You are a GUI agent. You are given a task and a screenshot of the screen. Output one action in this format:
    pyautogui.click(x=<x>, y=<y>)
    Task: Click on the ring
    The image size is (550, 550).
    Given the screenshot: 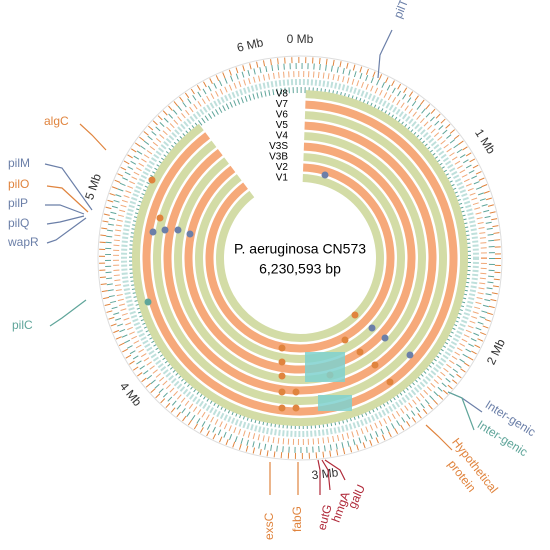 What is the action you would take?
    pyautogui.click(x=300, y=258)
    